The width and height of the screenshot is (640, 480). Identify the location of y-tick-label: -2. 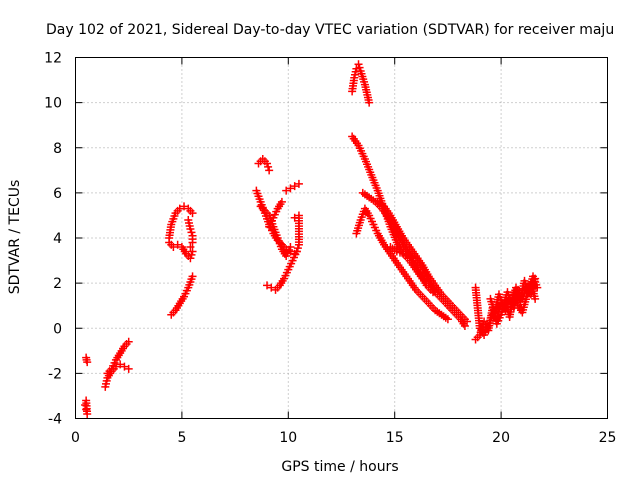
(55, 374).